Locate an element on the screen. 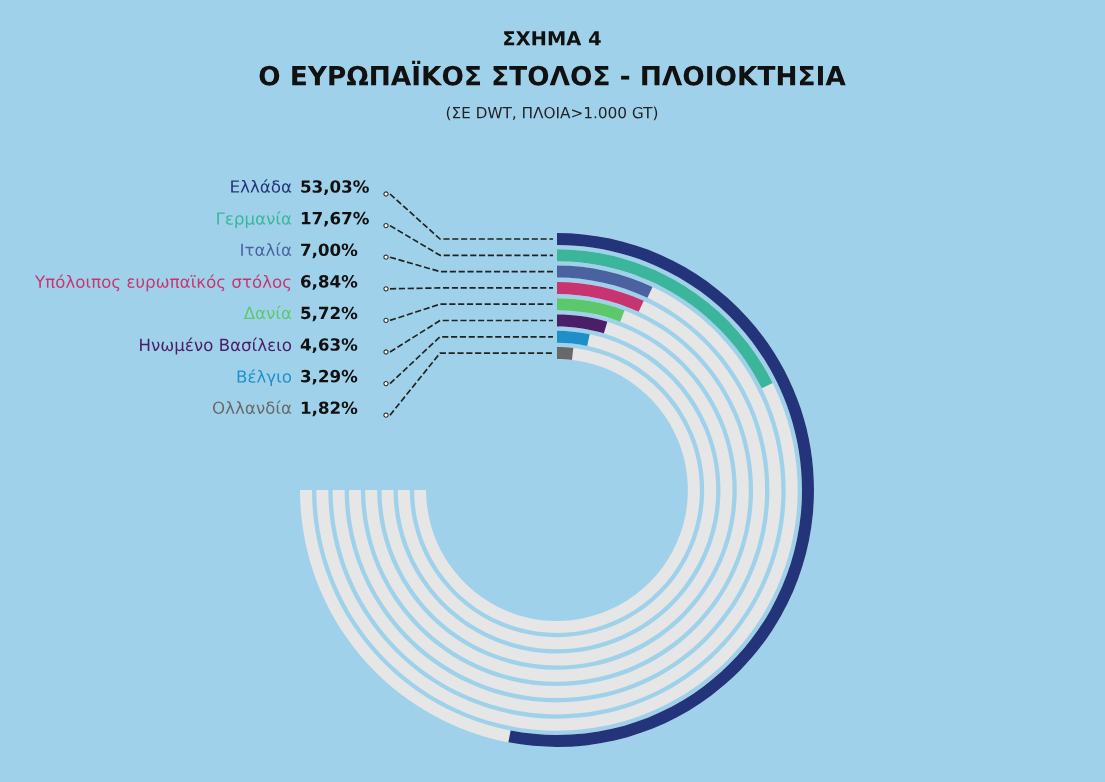 Image resolution: width=1105 pixels, height=782 pixels. category-label: Βέλγιο is located at coordinates (264, 377).